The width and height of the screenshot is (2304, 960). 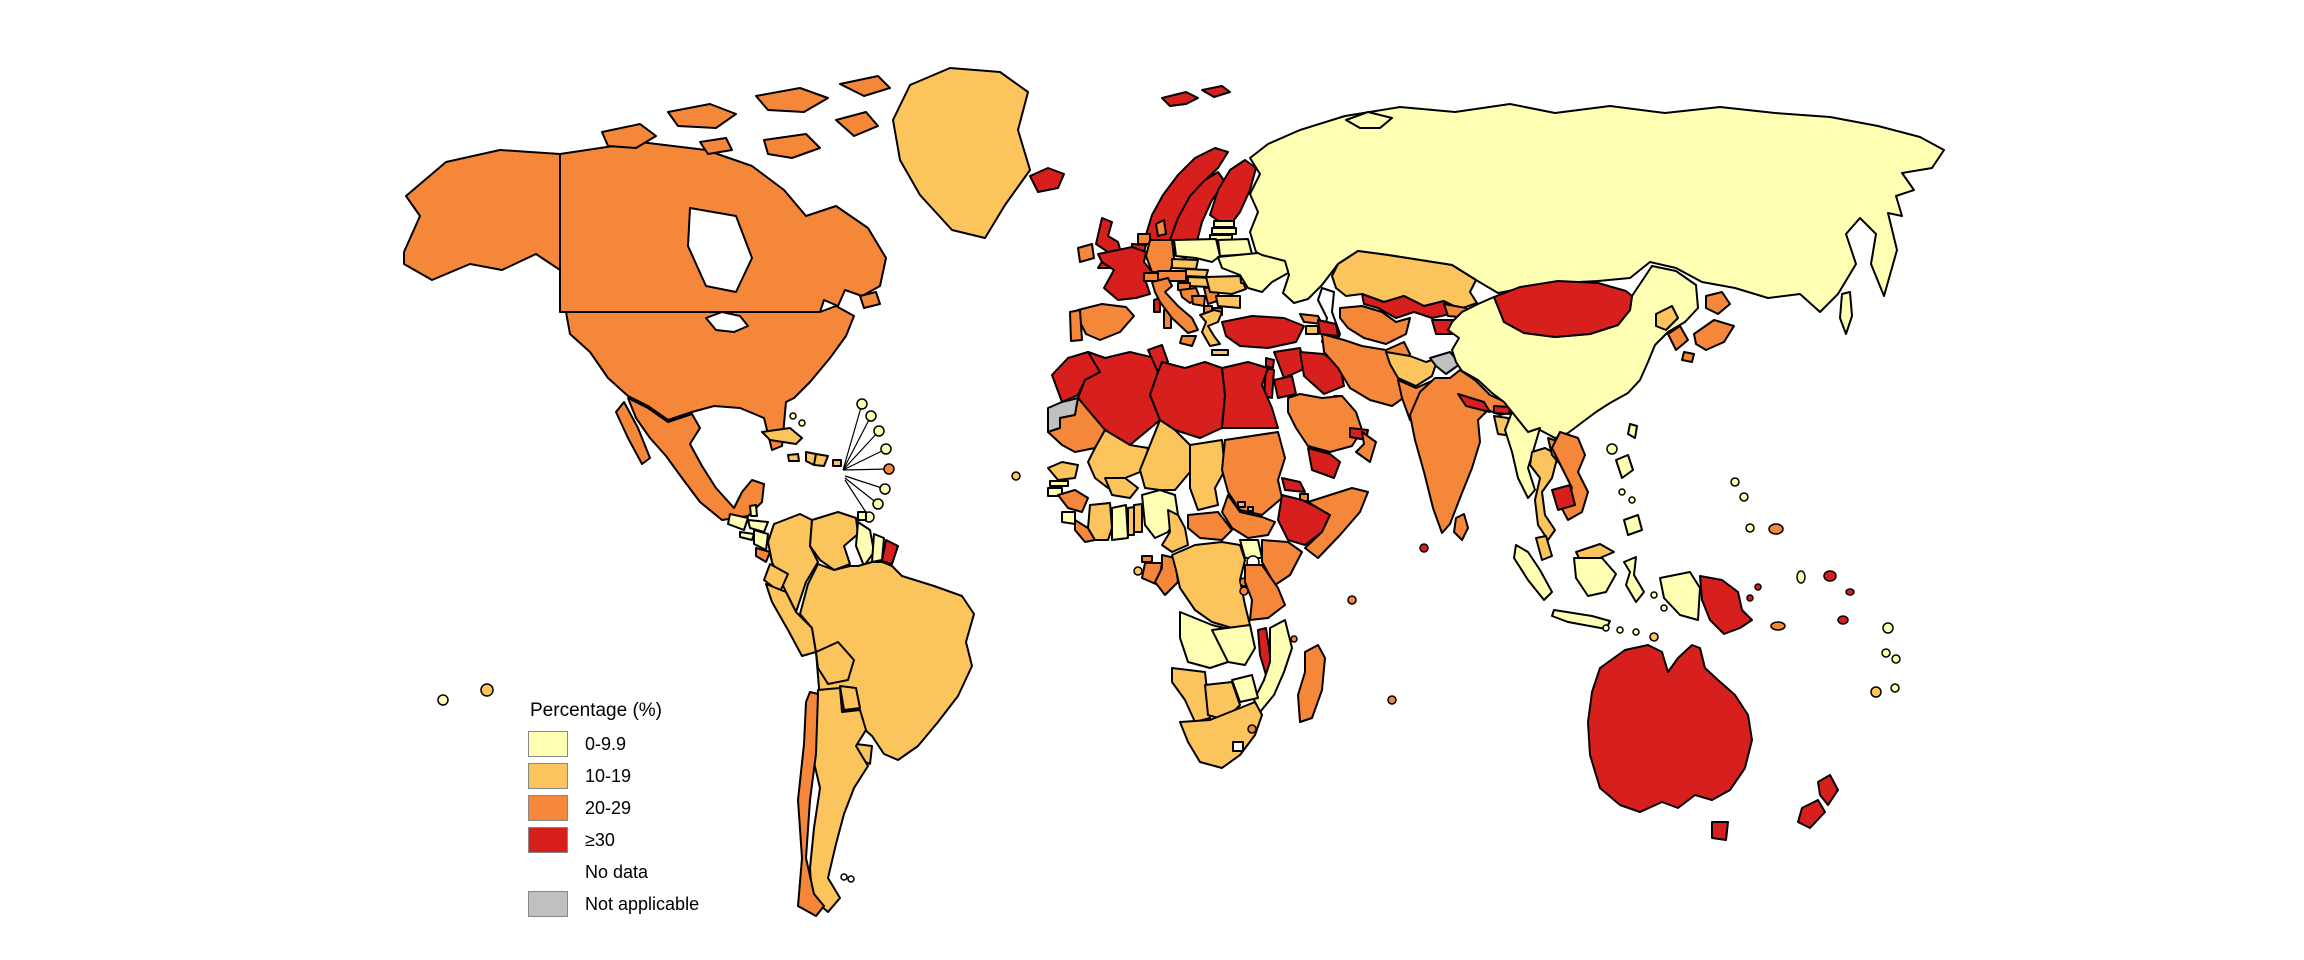 What do you see at coordinates (1252, 729) in the screenshot?
I see `country-eswatini` at bounding box center [1252, 729].